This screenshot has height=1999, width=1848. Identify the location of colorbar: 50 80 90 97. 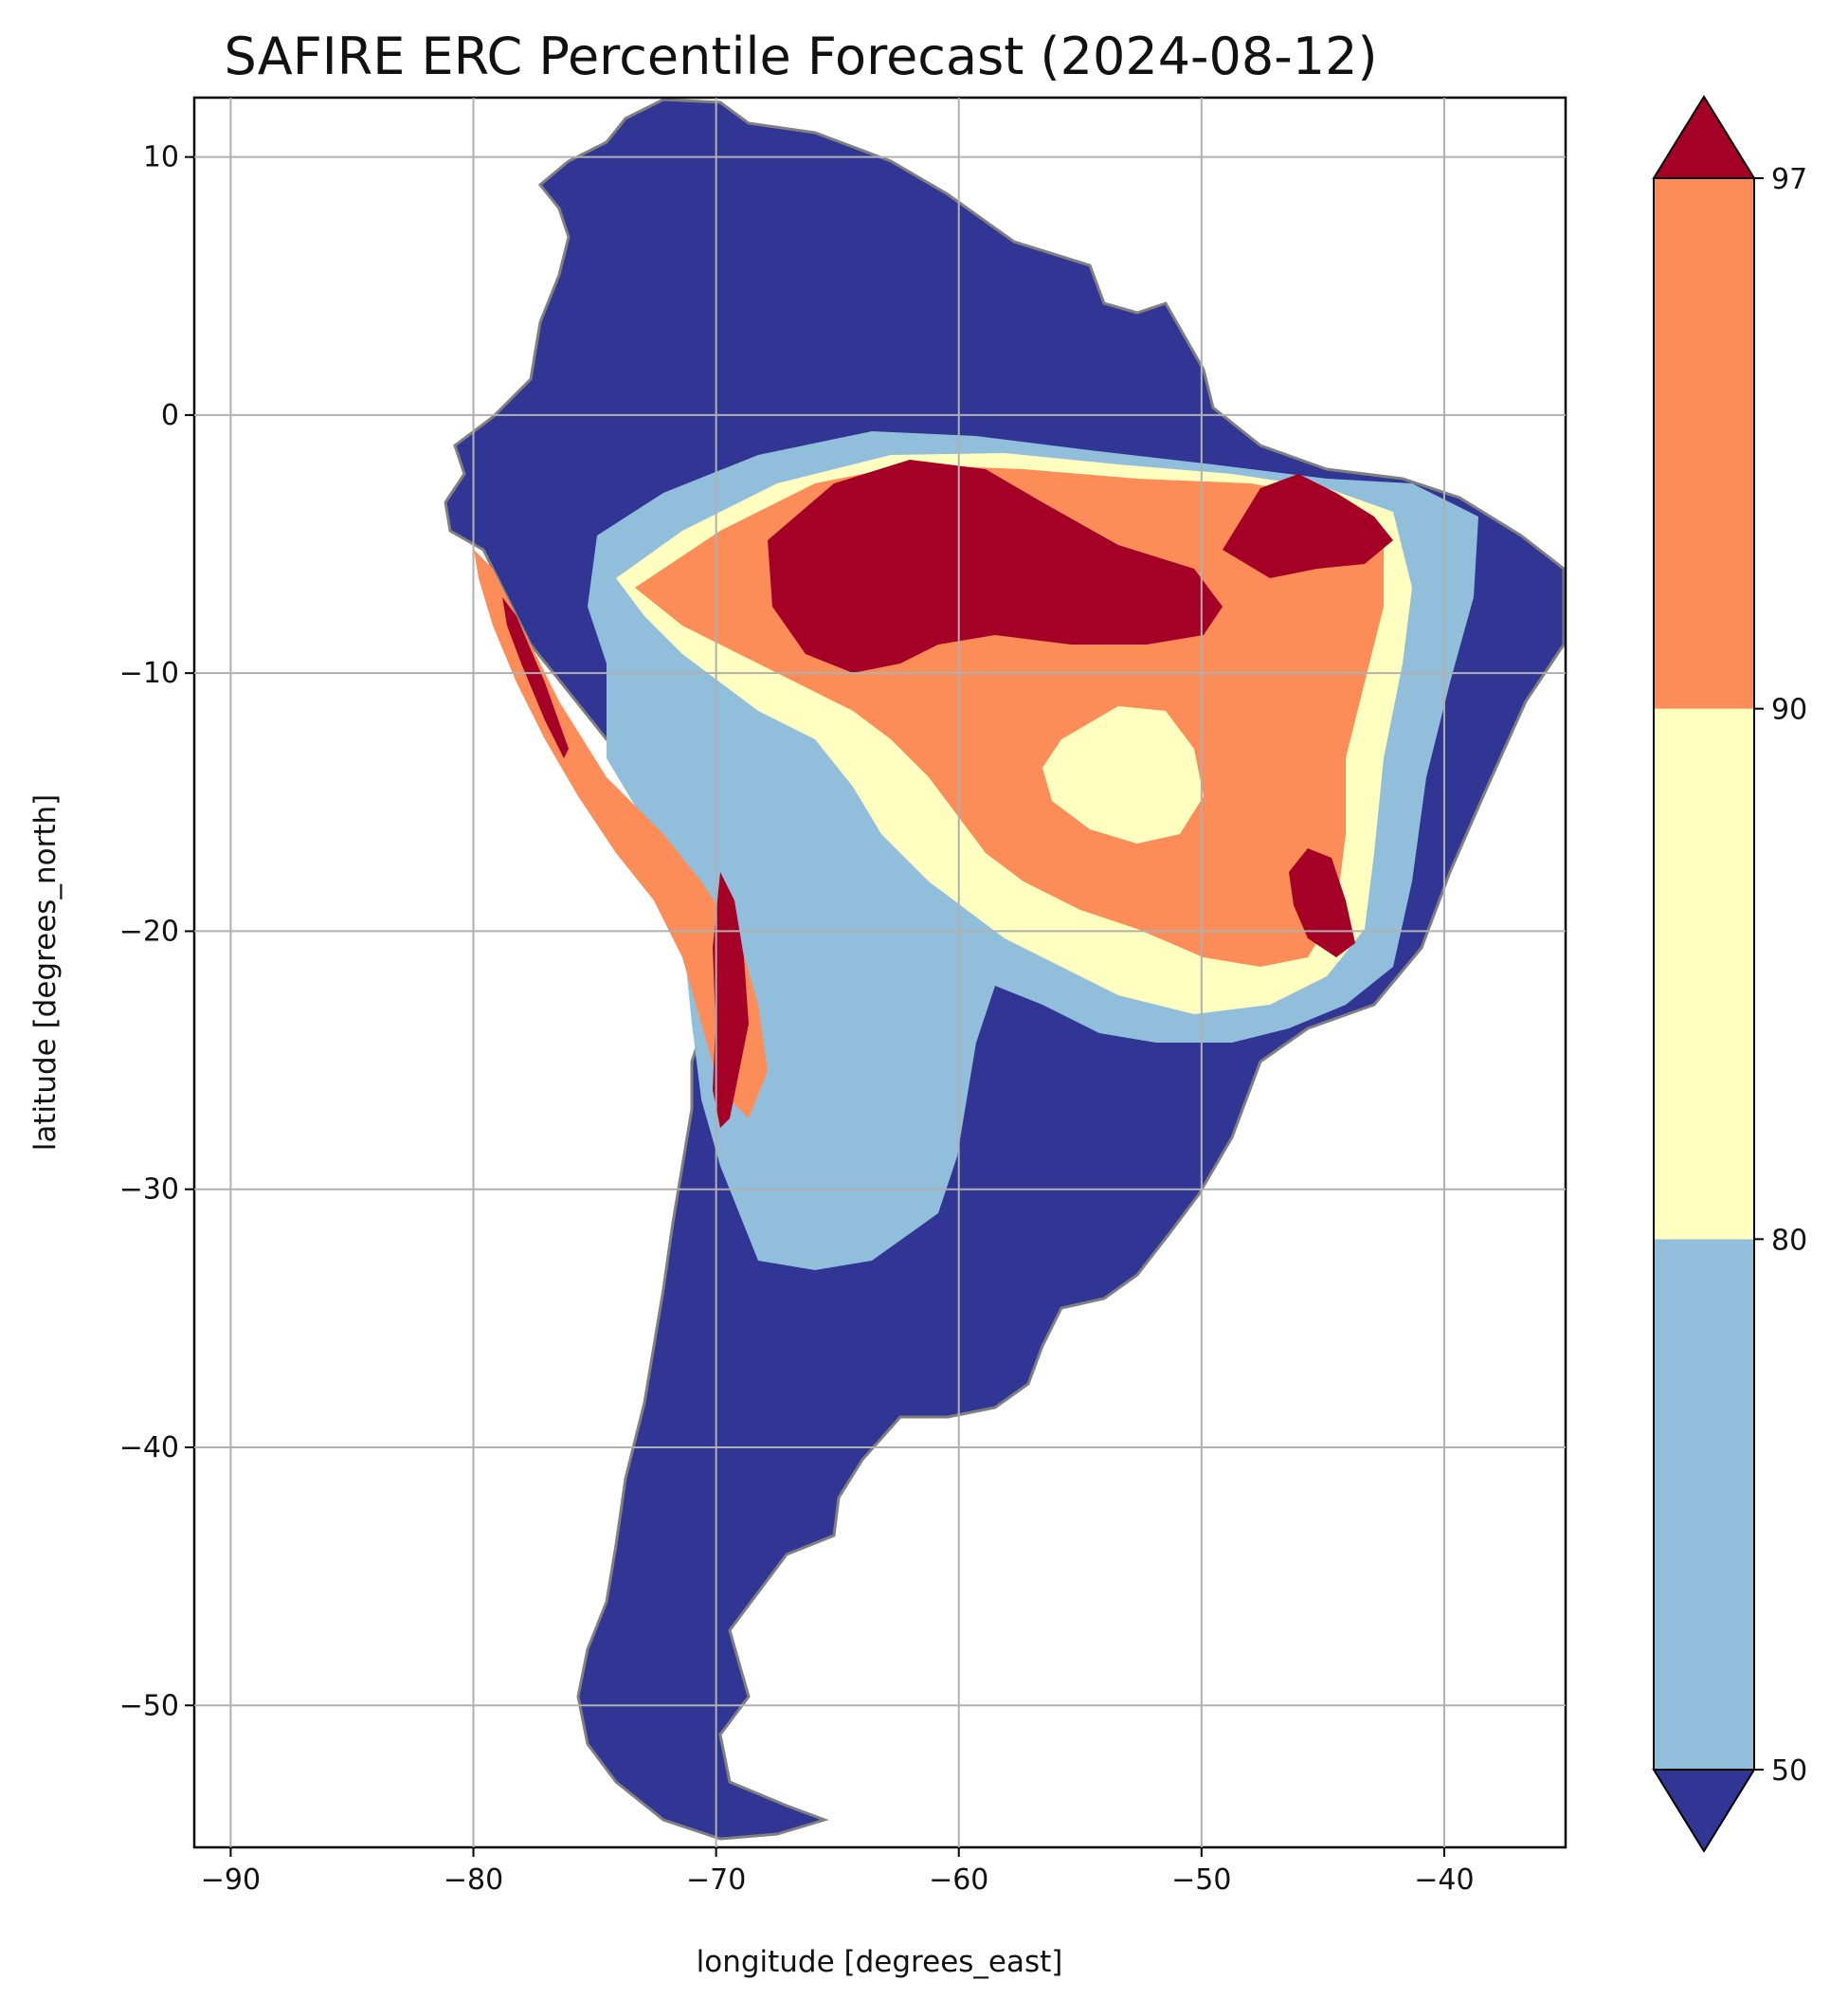
(1729, 974).